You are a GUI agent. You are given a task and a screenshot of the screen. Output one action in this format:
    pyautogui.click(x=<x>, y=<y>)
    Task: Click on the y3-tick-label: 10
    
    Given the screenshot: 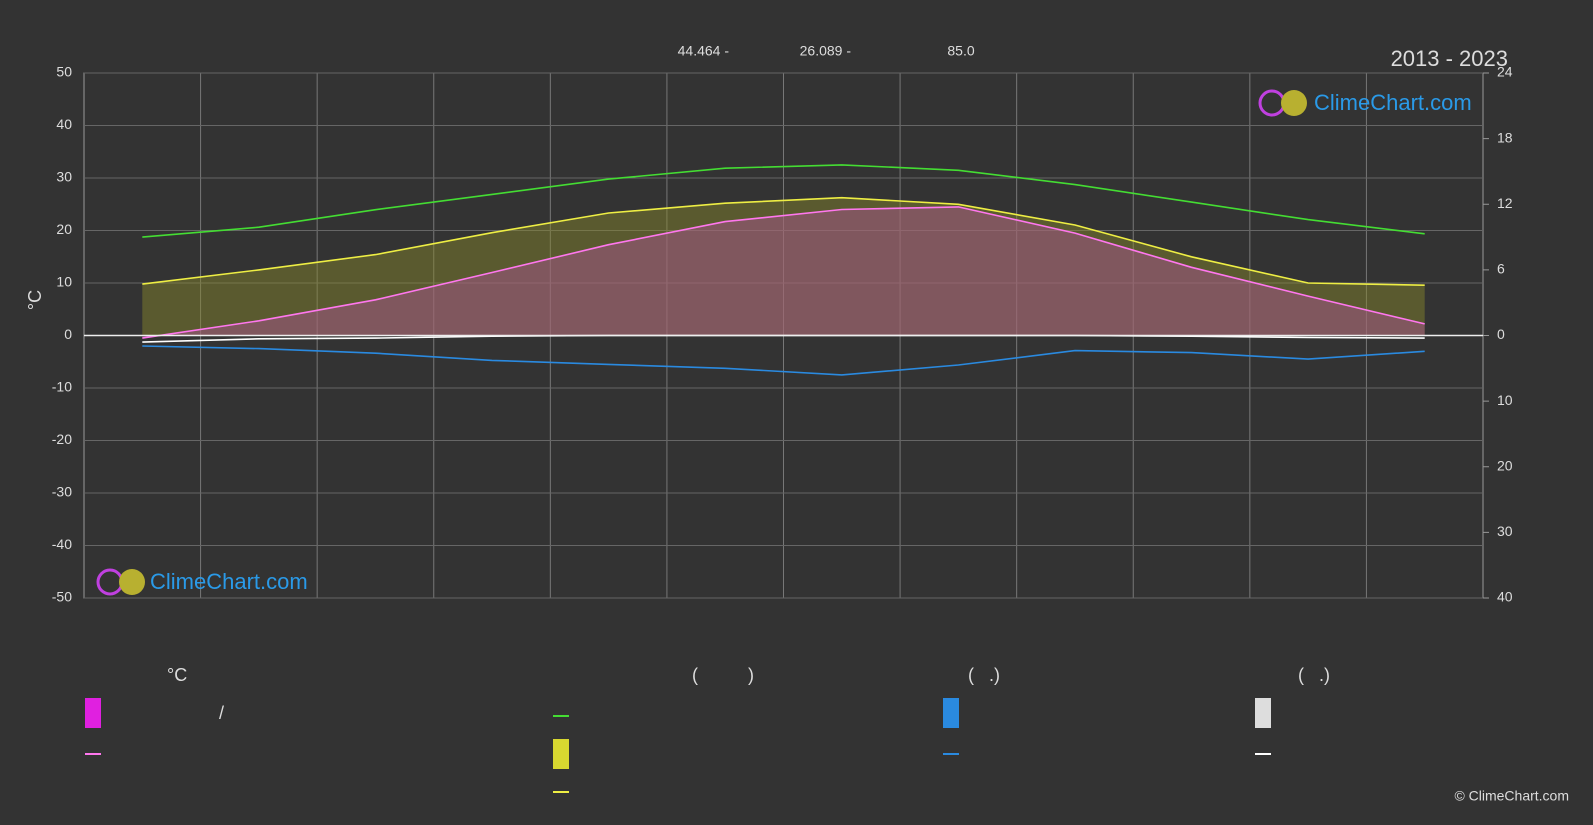 What is the action you would take?
    pyautogui.click(x=1505, y=400)
    